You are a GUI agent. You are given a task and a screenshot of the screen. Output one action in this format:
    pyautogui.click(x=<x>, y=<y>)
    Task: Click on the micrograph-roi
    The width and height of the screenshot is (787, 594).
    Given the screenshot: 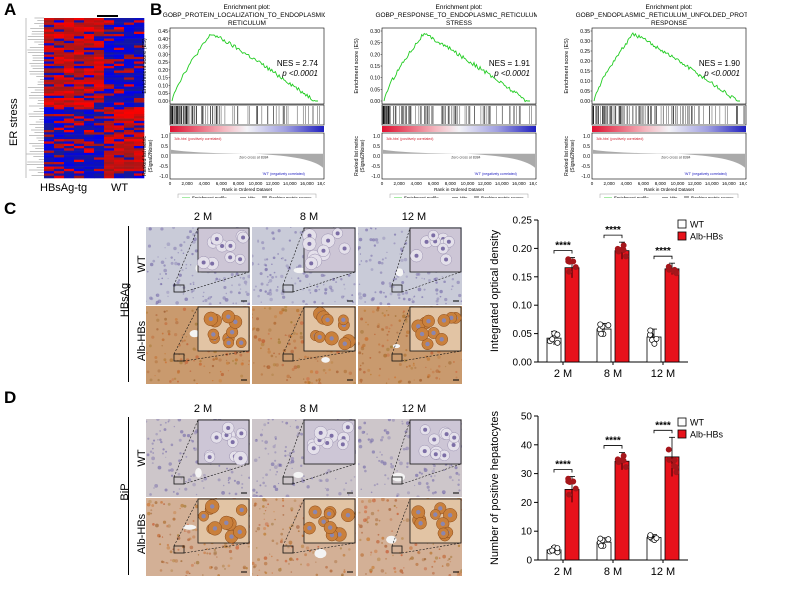 What is the action you would take?
    pyautogui.click(x=288, y=549)
    